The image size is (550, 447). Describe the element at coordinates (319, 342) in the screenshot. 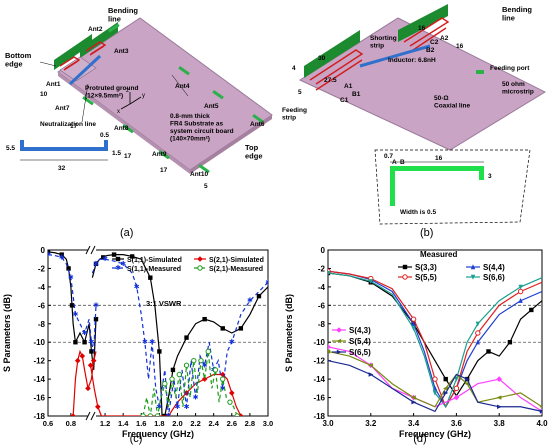

I see `y-tick-label: -10` at that location.